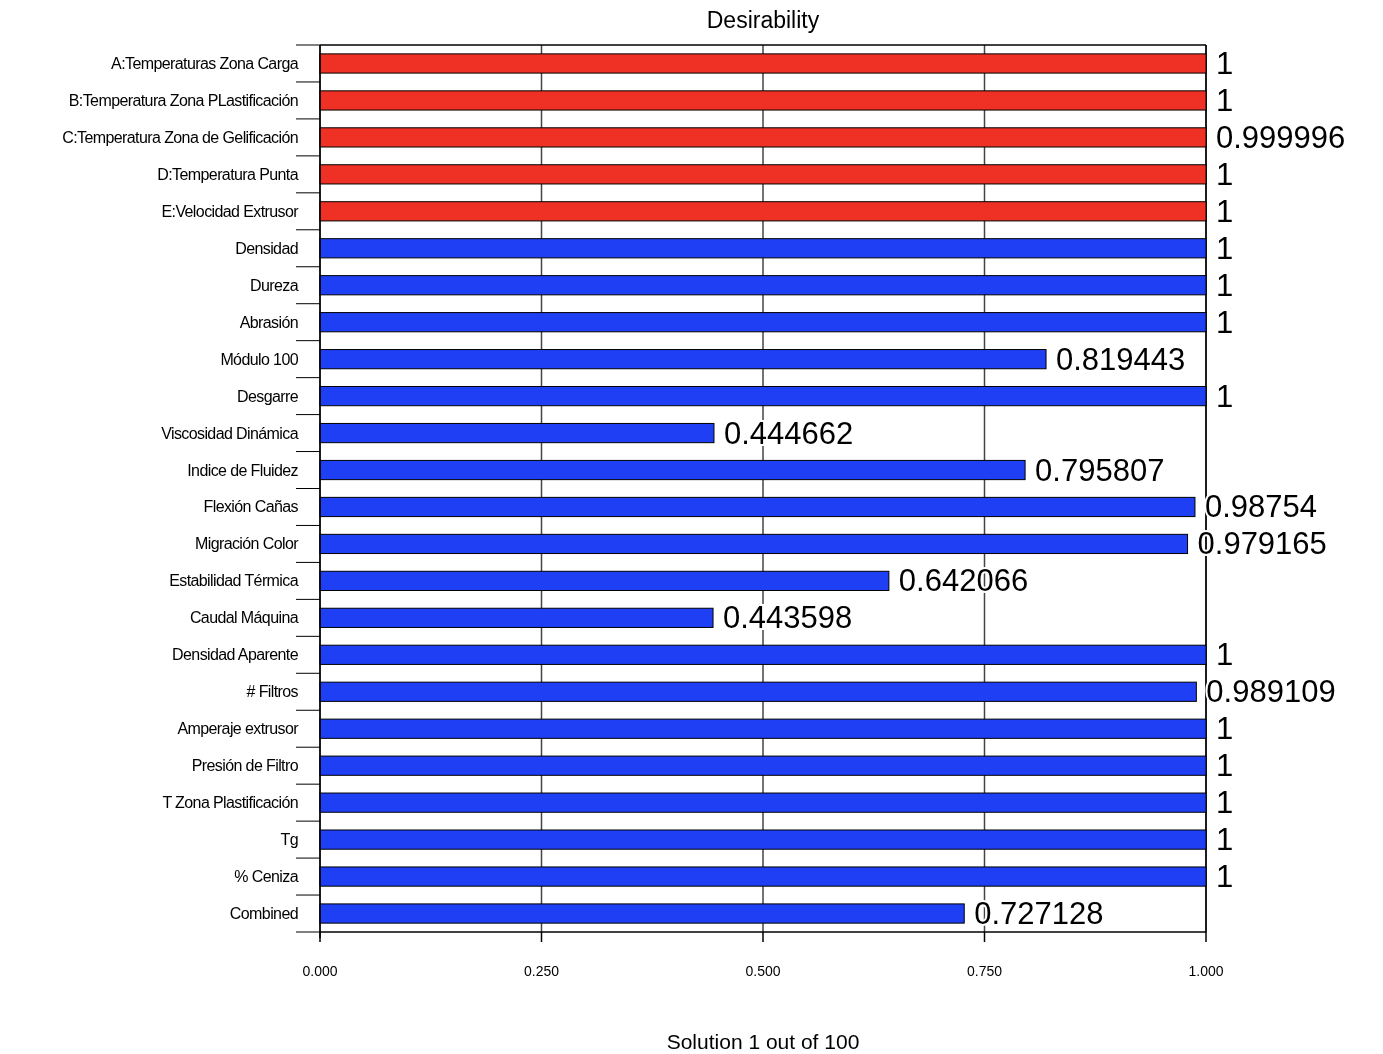 The image size is (1383, 1054). Describe the element at coordinates (230, 803) in the screenshot. I see `y-tick-label: T Zona Plastificación` at that location.